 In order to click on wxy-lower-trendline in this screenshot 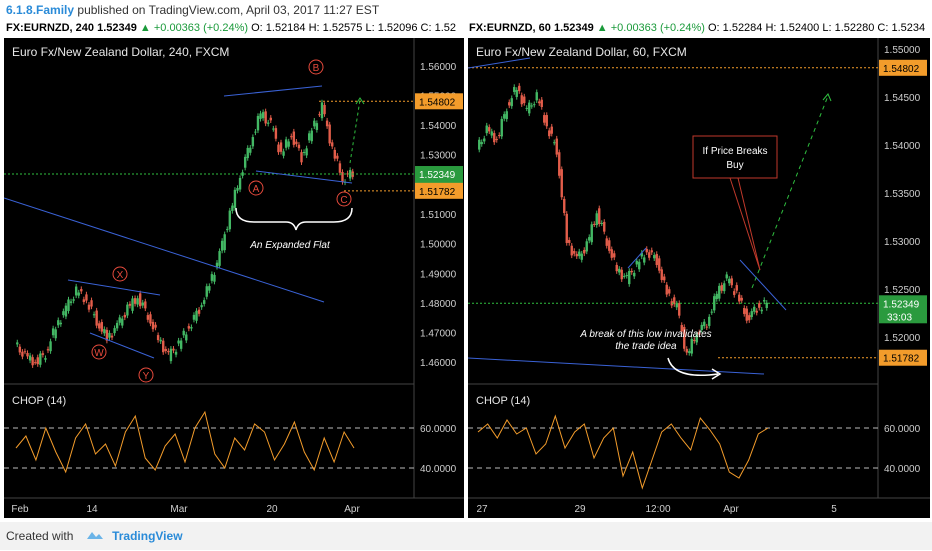, I will do `click(122, 345)`.